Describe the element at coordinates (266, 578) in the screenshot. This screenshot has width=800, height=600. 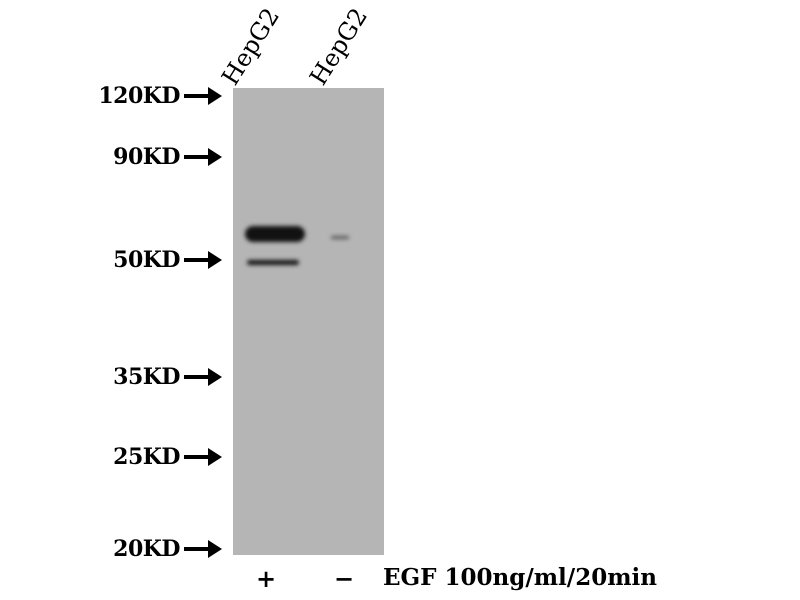
I see `lane1-treatment: +` at that location.